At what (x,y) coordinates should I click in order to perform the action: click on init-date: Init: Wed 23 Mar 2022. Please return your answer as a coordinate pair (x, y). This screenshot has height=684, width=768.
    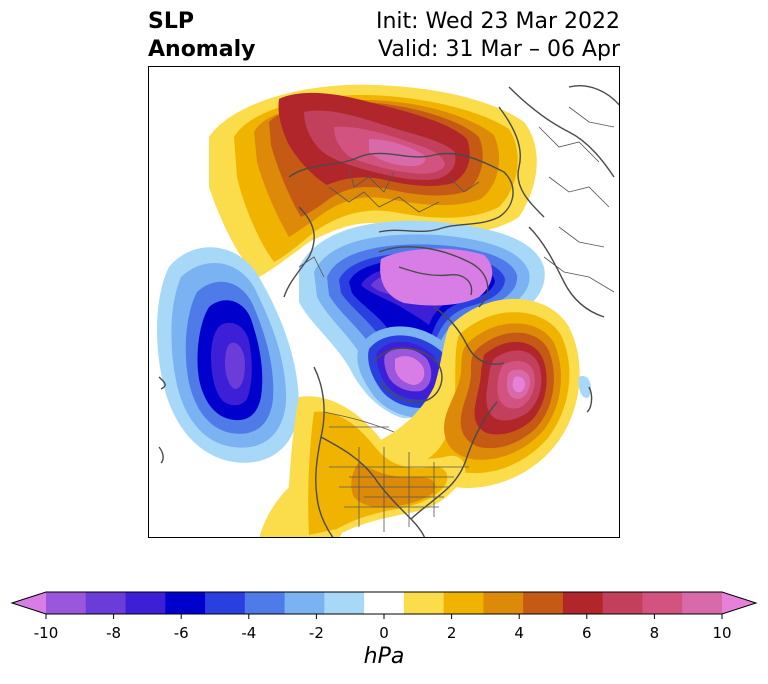
    Looking at the image, I should click on (497, 21).